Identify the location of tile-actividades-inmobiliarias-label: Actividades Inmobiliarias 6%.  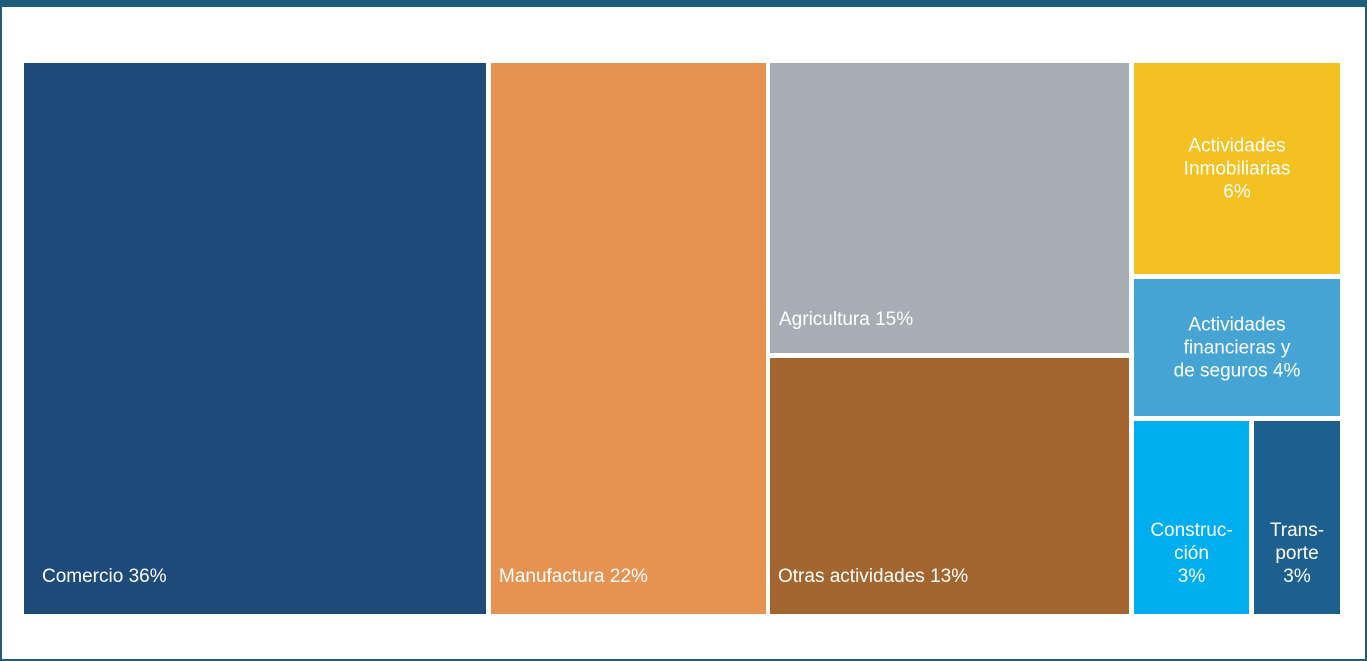
(1237, 168).